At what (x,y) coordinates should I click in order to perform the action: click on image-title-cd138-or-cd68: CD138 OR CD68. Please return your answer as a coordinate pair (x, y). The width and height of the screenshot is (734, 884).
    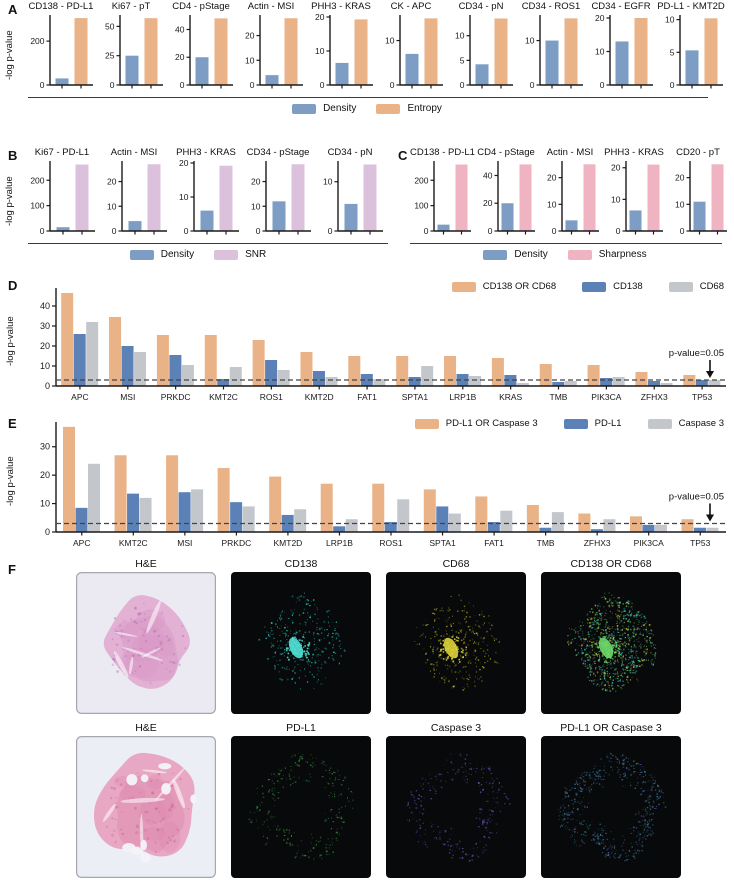
    Looking at the image, I should click on (611, 564).